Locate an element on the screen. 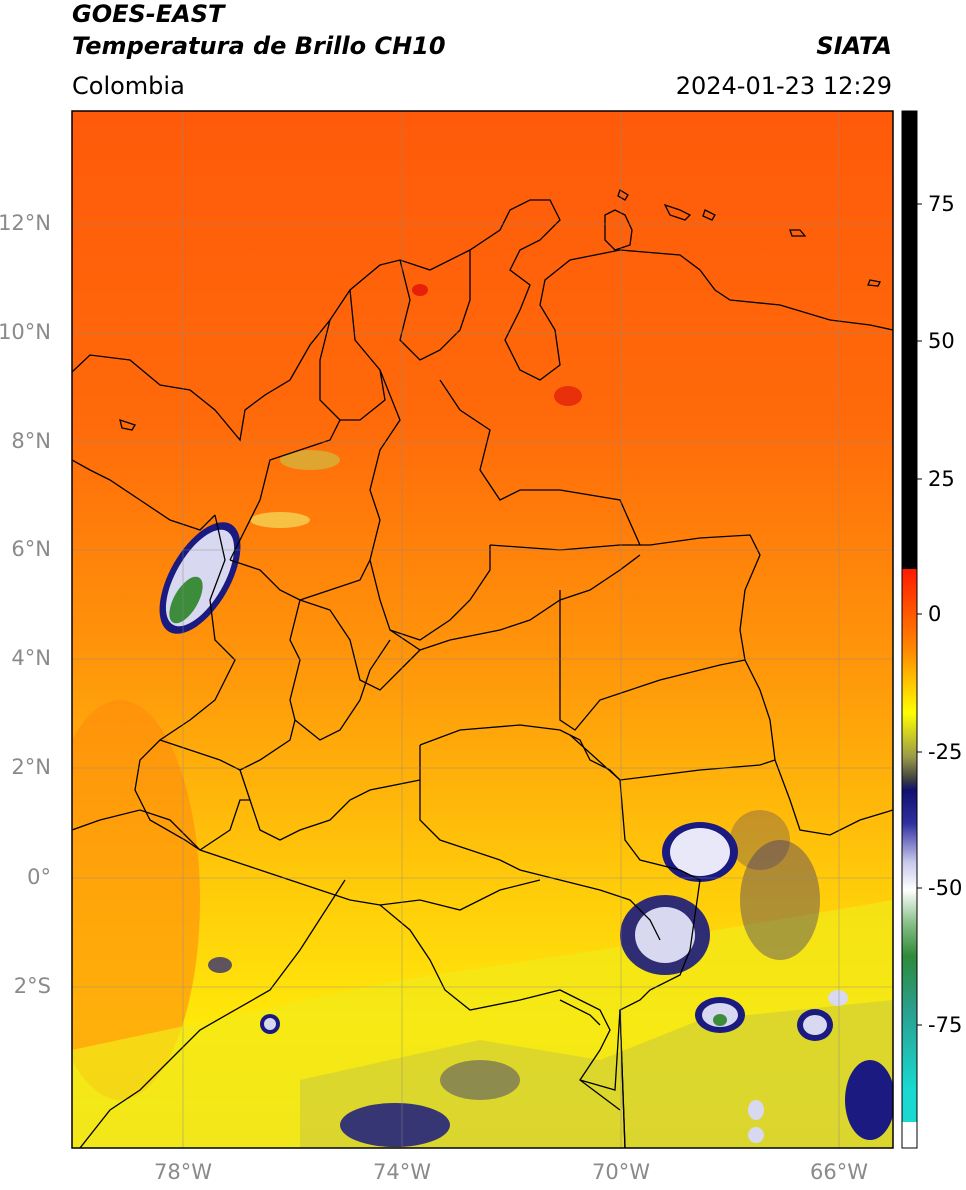 The height and width of the screenshot is (1190, 966). lat-label-6n: 6°N is located at coordinates (31, 549).